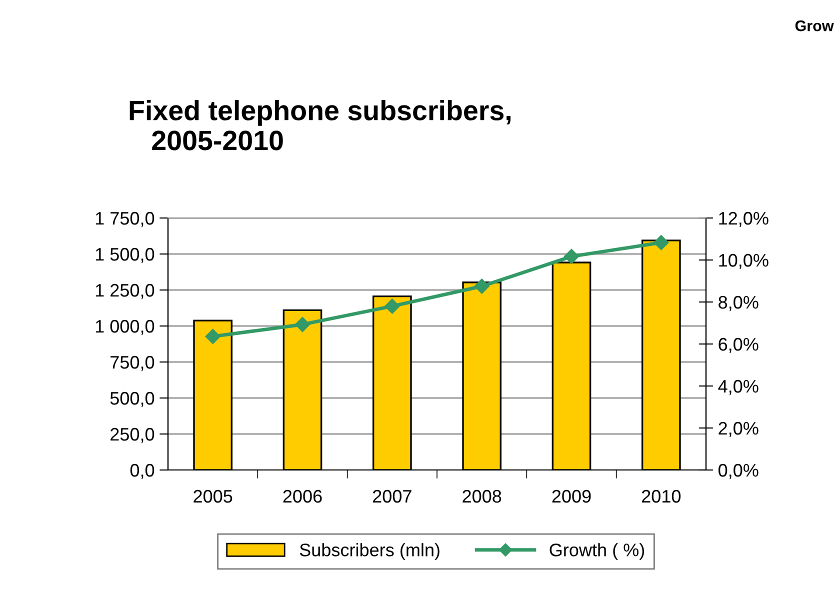 This screenshot has height=592, width=838. What do you see at coordinates (661, 496) in the screenshot?
I see `x-tick-label: 2010` at bounding box center [661, 496].